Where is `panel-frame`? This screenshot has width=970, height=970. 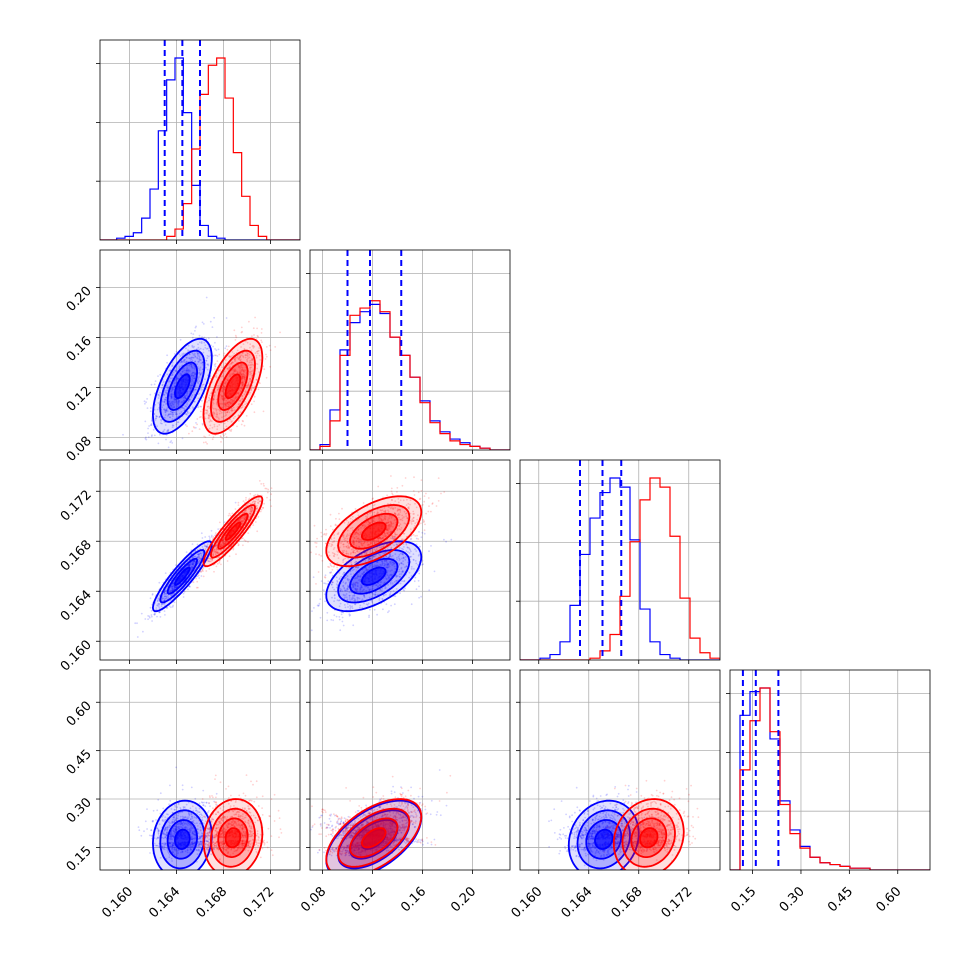
panel-frame is located at coordinates (200, 560).